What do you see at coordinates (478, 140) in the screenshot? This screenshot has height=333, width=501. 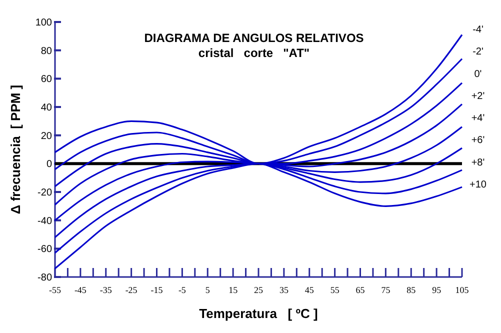 I see `series-label: +6'` at bounding box center [478, 140].